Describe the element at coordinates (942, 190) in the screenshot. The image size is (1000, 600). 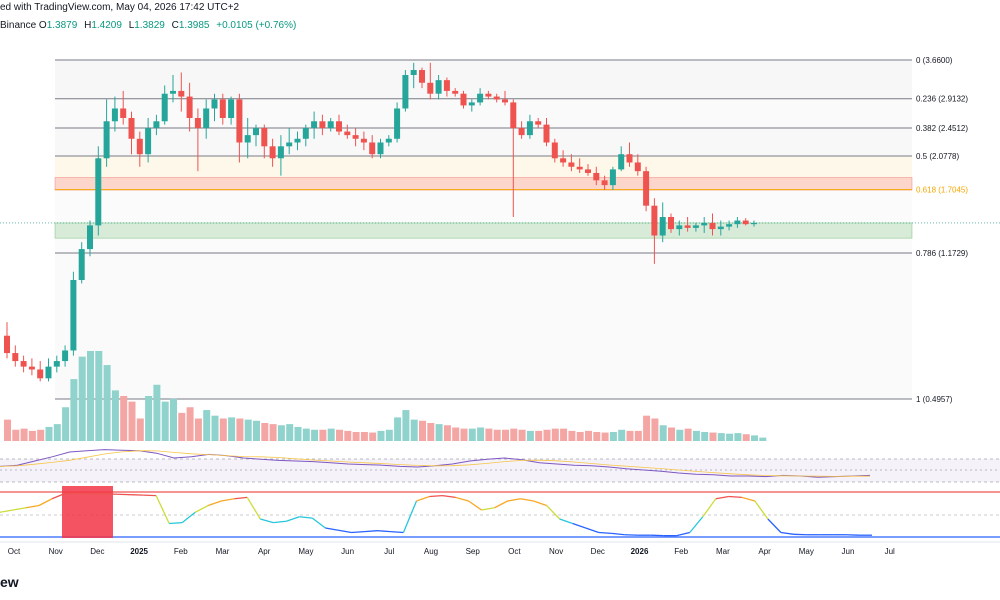
I see `fib-label: 0.618 (1.7045)` at that location.